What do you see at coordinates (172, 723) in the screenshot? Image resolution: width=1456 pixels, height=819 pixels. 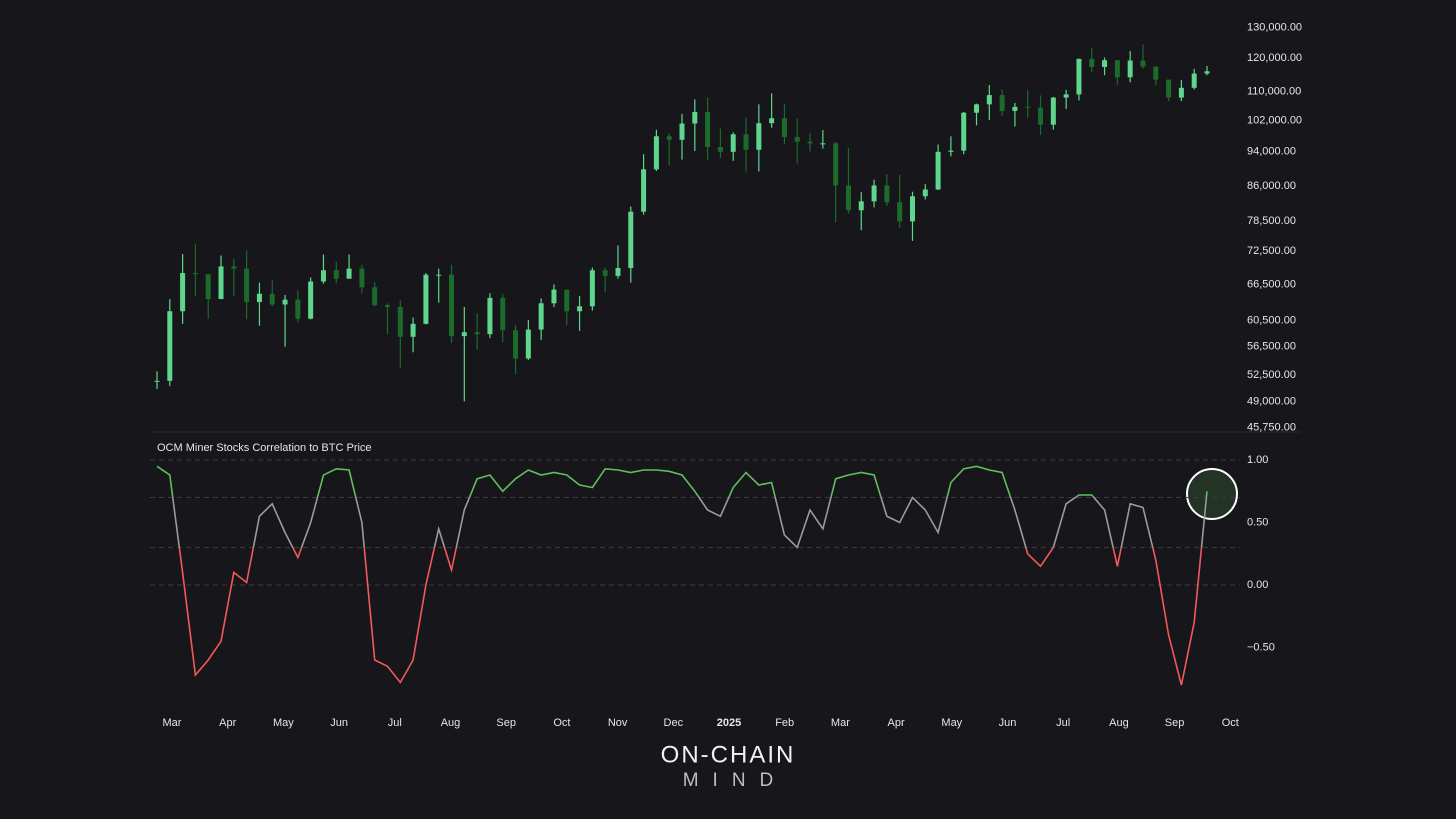 I see `x-tick-label: Mar` at bounding box center [172, 723].